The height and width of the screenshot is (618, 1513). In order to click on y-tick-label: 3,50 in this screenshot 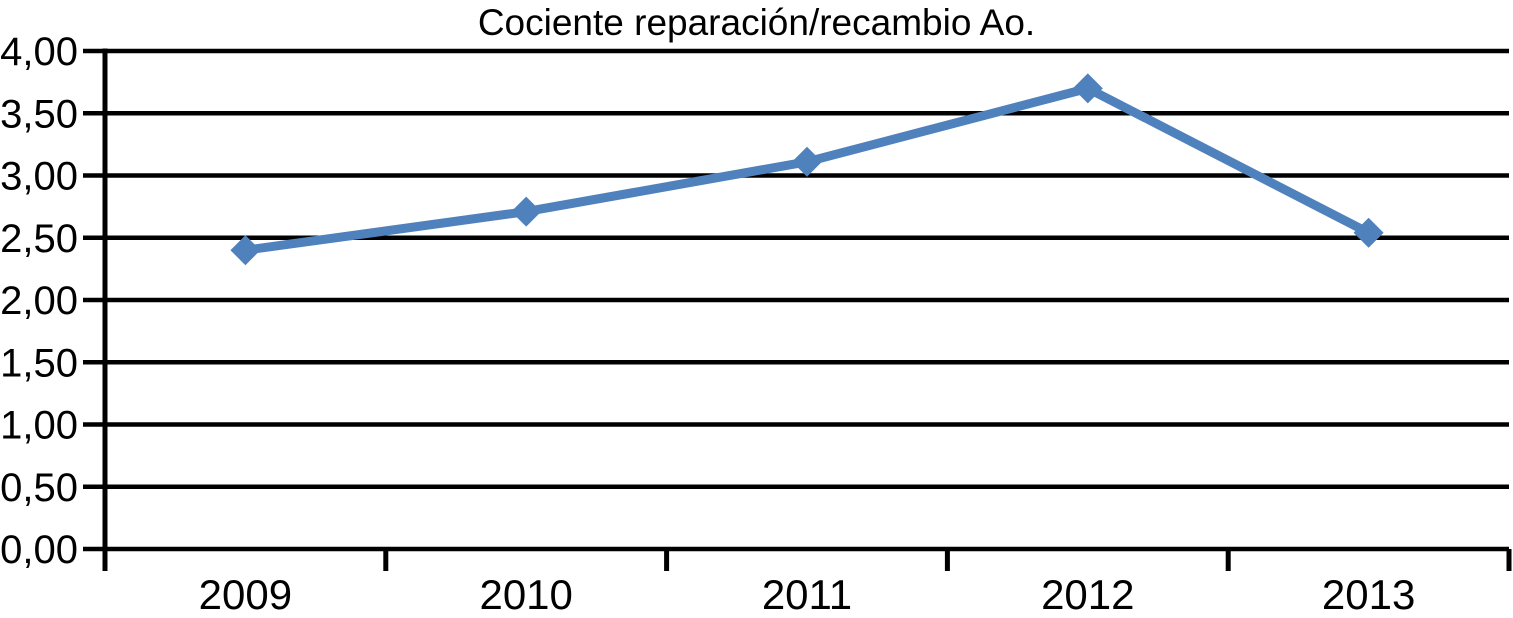, I will do `click(39, 114)`.